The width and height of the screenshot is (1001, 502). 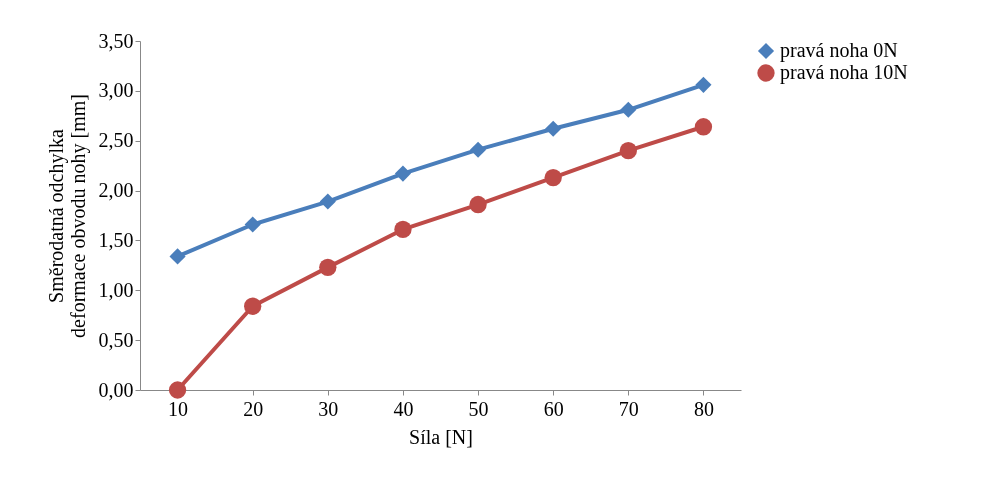 I want to click on y-tick-label: 1,50, so click(x=116, y=239).